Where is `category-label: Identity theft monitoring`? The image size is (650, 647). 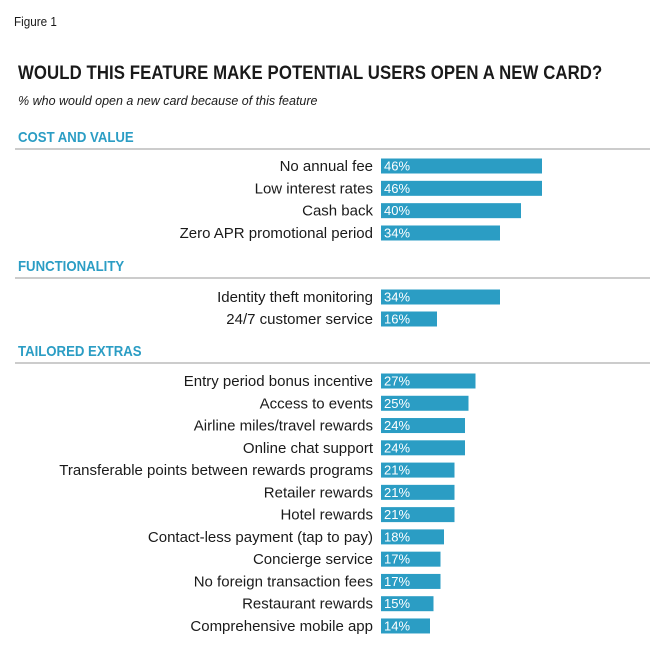 category-label: Identity theft monitoring is located at coordinates (295, 297).